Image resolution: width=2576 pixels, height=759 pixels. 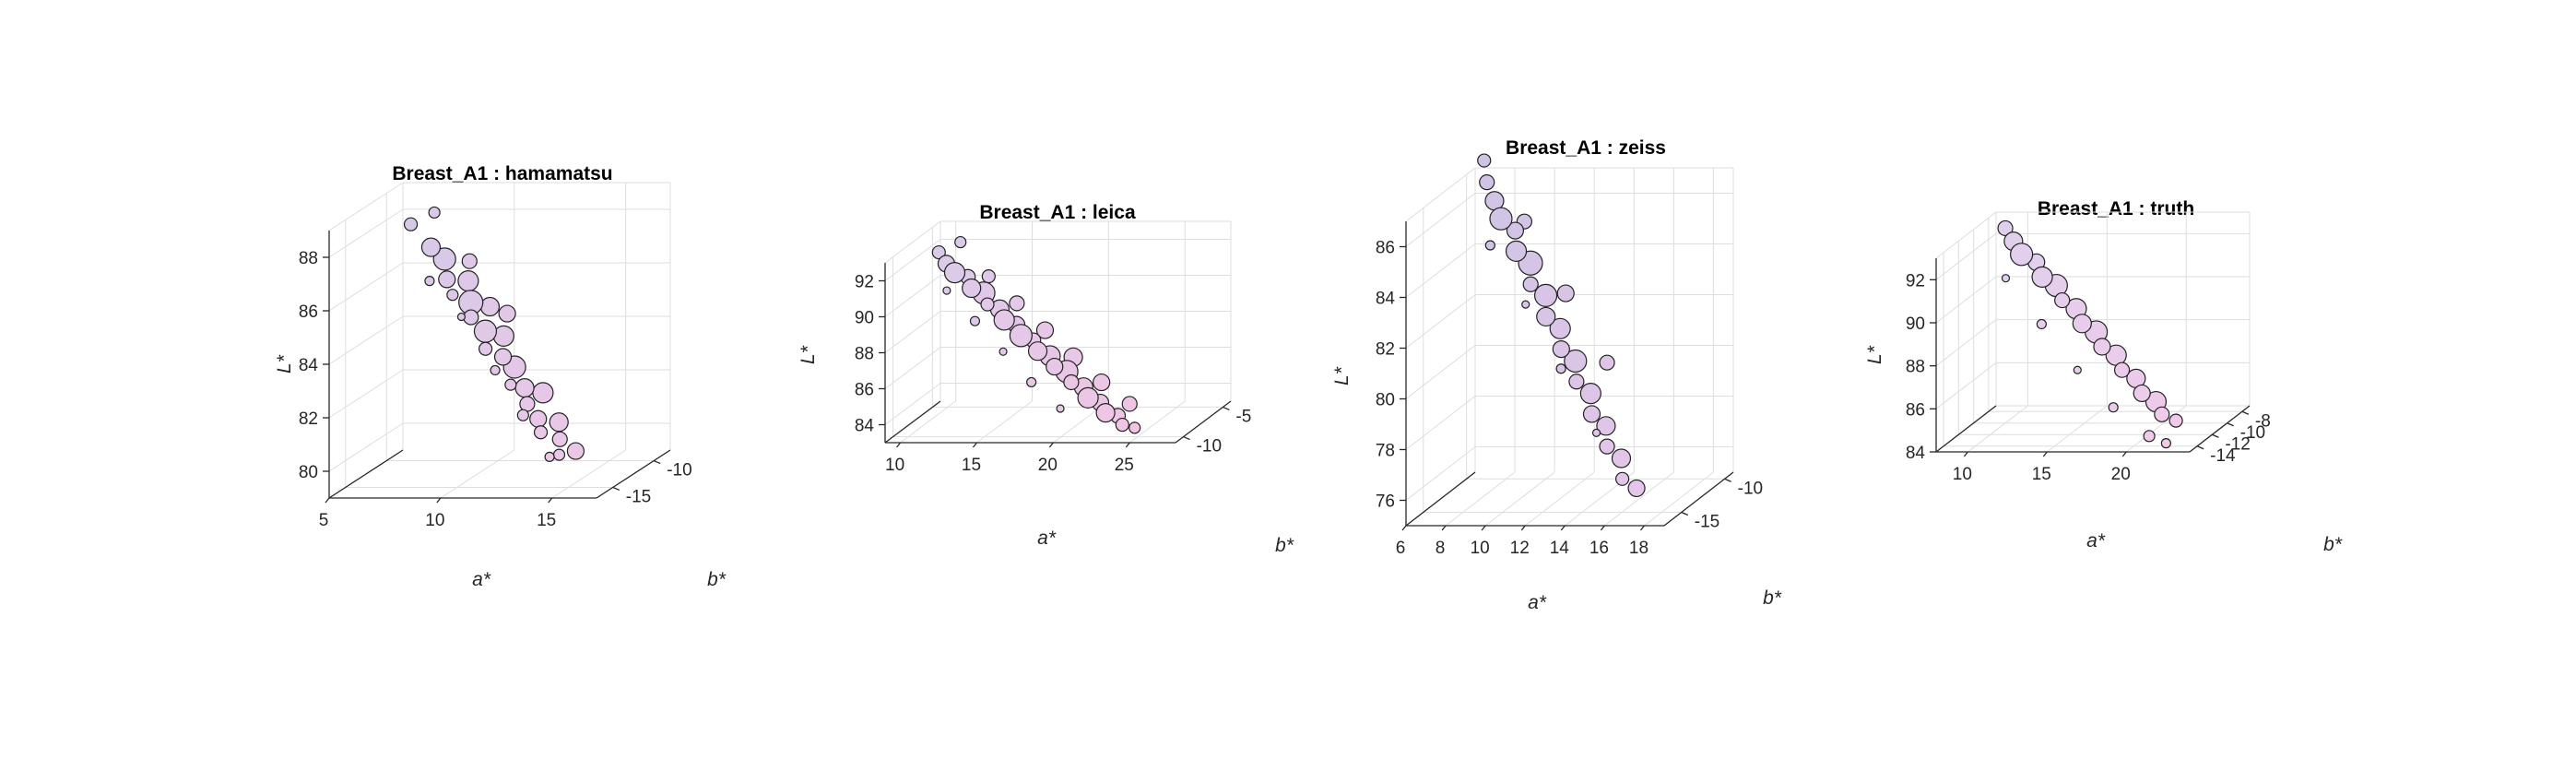 What do you see at coordinates (1386, 299) in the screenshot?
I see `z-tick-label: 84` at bounding box center [1386, 299].